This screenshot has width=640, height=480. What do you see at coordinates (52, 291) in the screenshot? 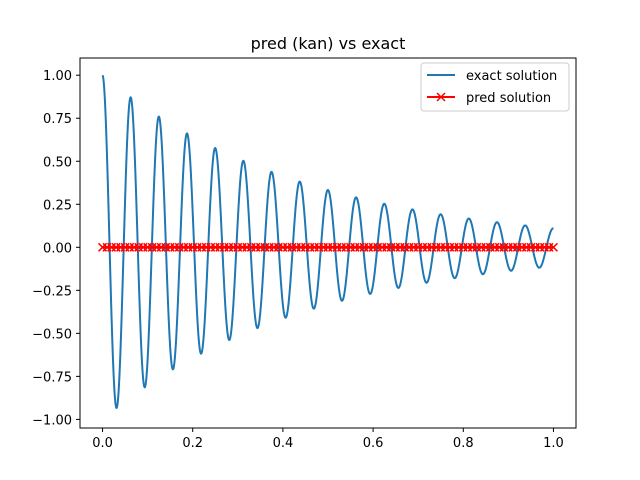
I see `y-tick-label: −0.25` at bounding box center [52, 291].